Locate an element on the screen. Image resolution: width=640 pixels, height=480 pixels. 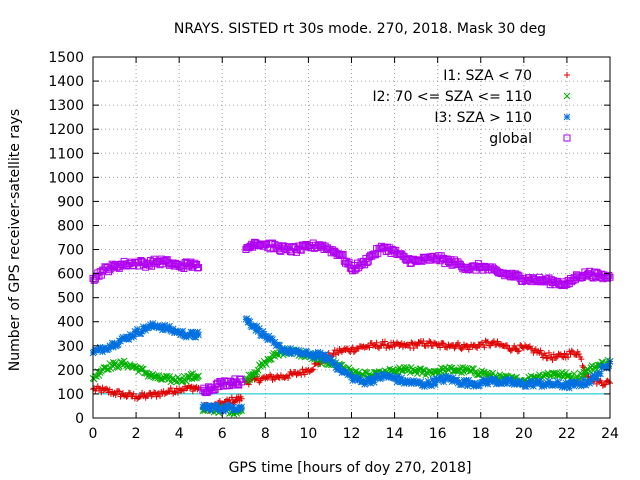
y-tick-label: 1200 is located at coordinates (66, 130).